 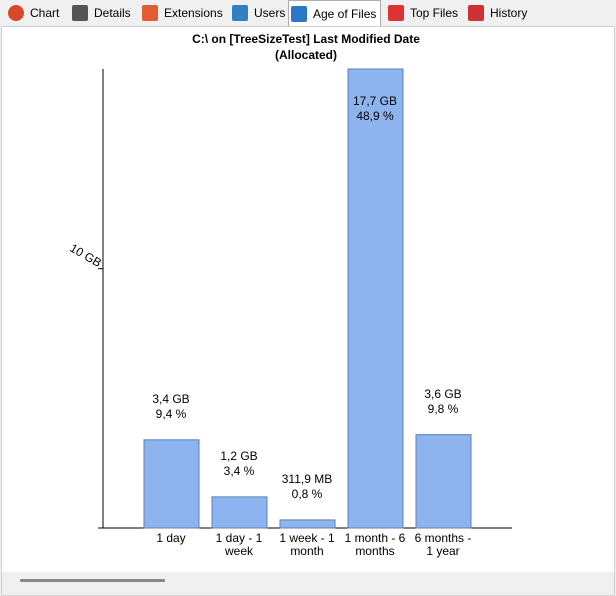 What do you see at coordinates (270, 13) in the screenshot?
I see `tab-label: Users` at bounding box center [270, 13].